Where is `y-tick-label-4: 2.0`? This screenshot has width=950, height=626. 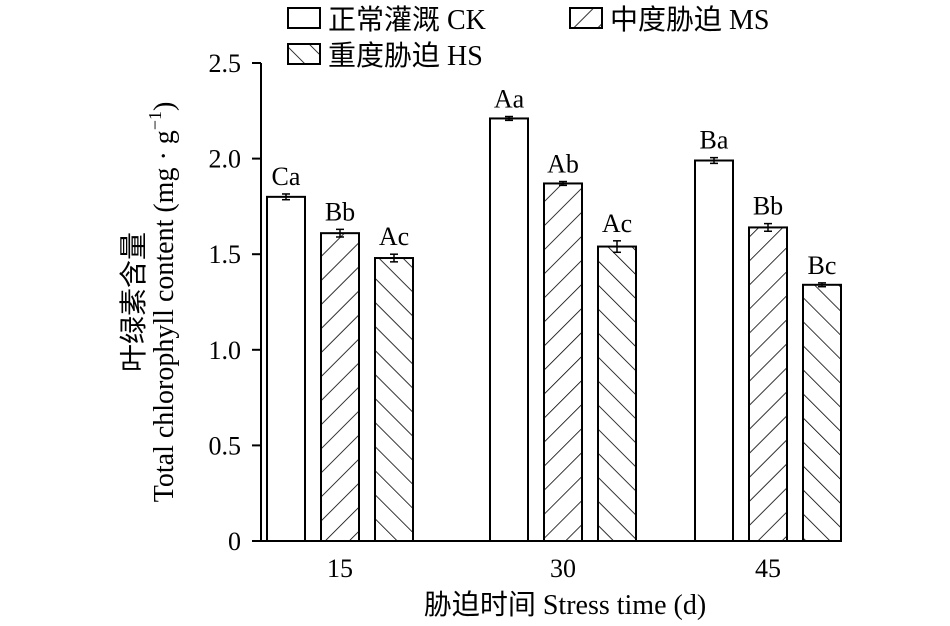 y-tick-label-4: 2.0 is located at coordinates (225, 159).